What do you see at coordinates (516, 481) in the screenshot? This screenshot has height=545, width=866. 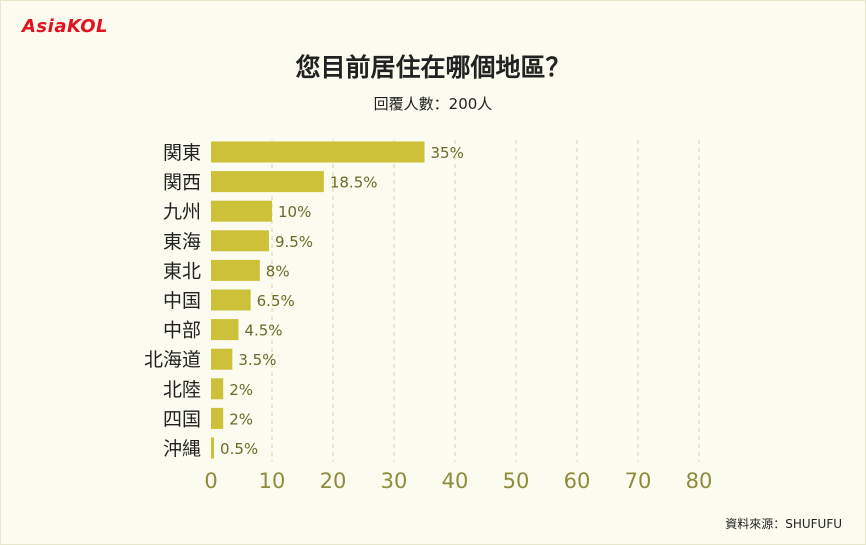 I see `x-tick-label: 50` at bounding box center [516, 481].